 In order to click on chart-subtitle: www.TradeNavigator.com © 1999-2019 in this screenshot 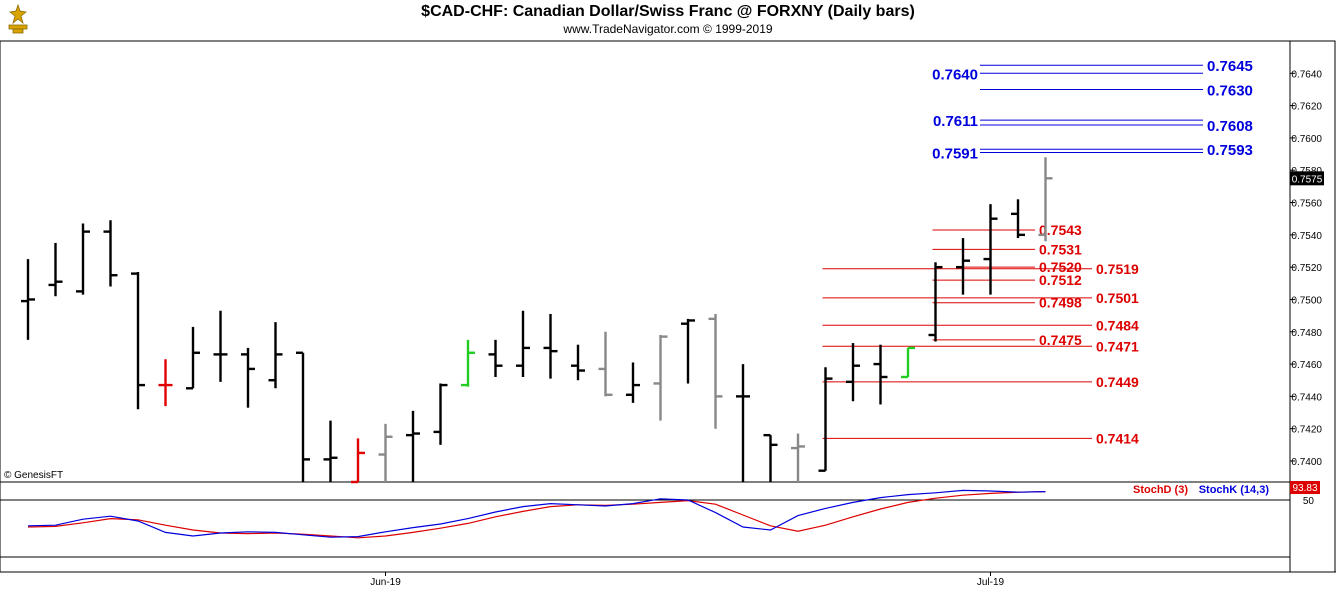, I will do `click(668, 29)`.